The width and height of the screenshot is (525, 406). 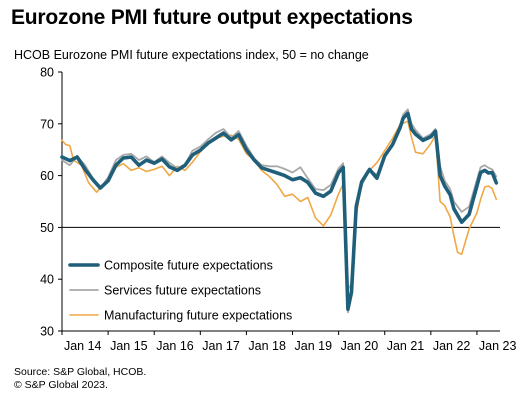 What do you see at coordinates (188, 266) in the screenshot?
I see `legend-label-0: Composite future expectations` at bounding box center [188, 266].